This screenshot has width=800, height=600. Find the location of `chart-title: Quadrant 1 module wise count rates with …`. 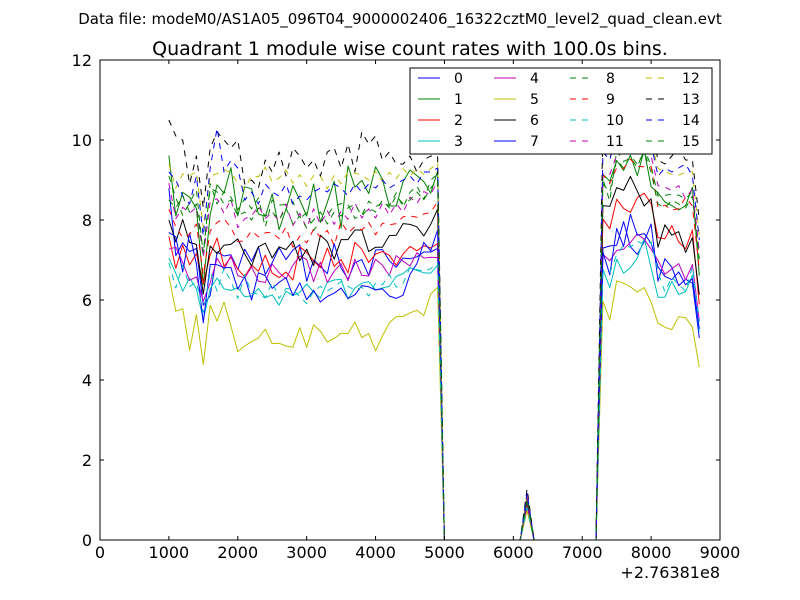

chart-title: Quadrant 1 module wise count rates with … is located at coordinates (410, 49).